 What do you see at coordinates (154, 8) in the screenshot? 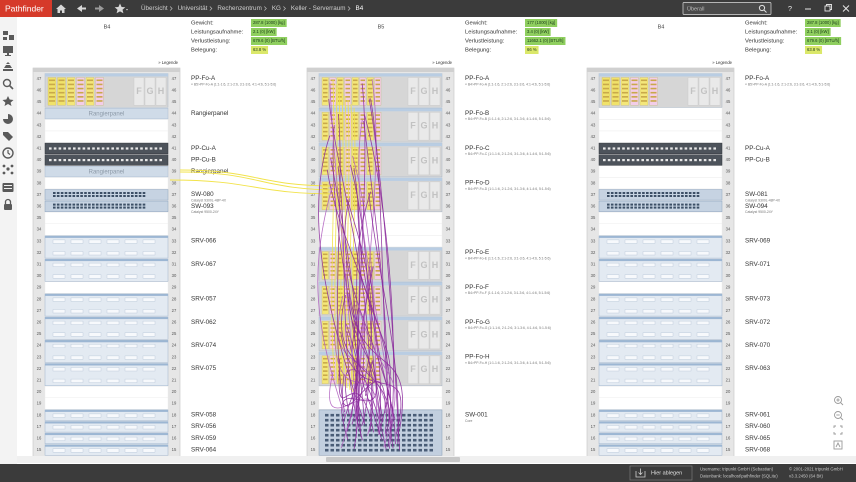
I see `breadcrumb-item: Übersicht` at bounding box center [154, 8].